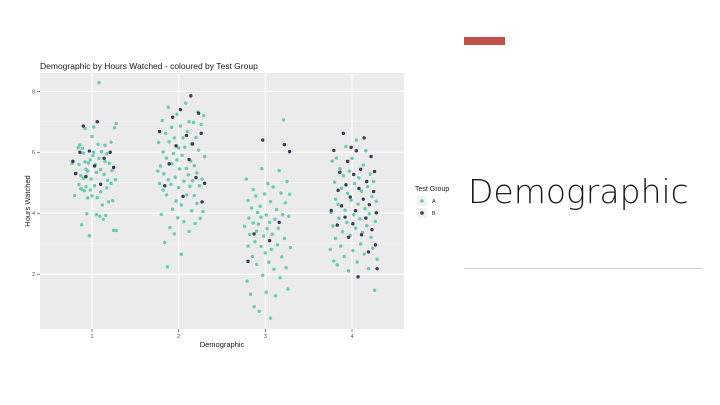  What do you see at coordinates (222, 344) in the screenshot?
I see `x-axis-label: Demographic` at bounding box center [222, 344].